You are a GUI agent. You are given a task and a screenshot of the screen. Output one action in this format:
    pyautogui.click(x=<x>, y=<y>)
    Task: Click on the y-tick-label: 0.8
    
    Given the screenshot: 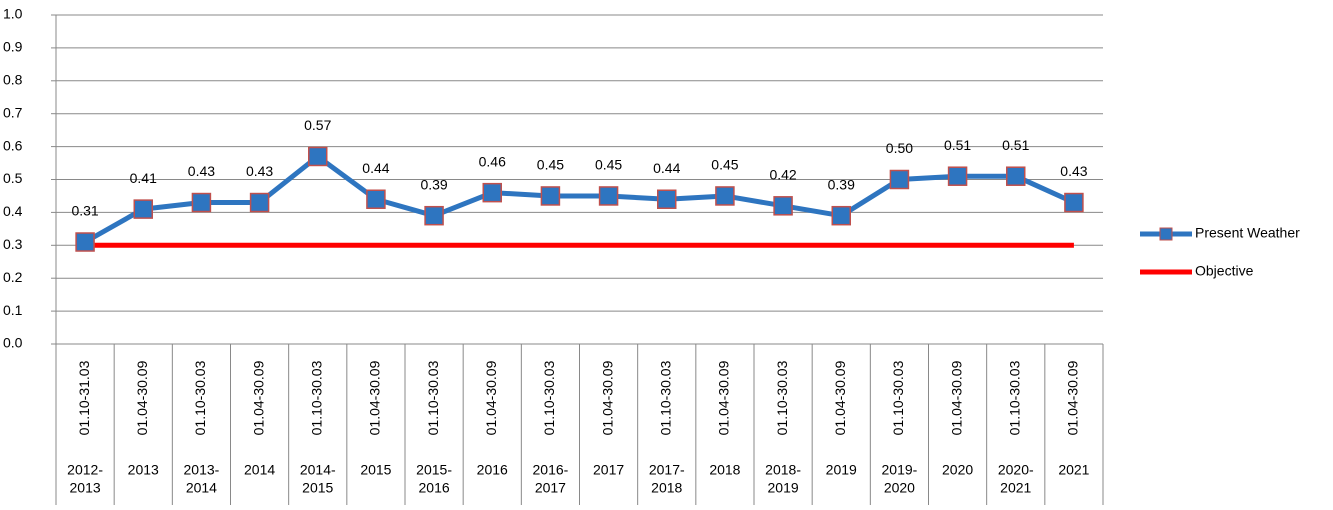 What is the action you would take?
    pyautogui.click(x=13, y=80)
    